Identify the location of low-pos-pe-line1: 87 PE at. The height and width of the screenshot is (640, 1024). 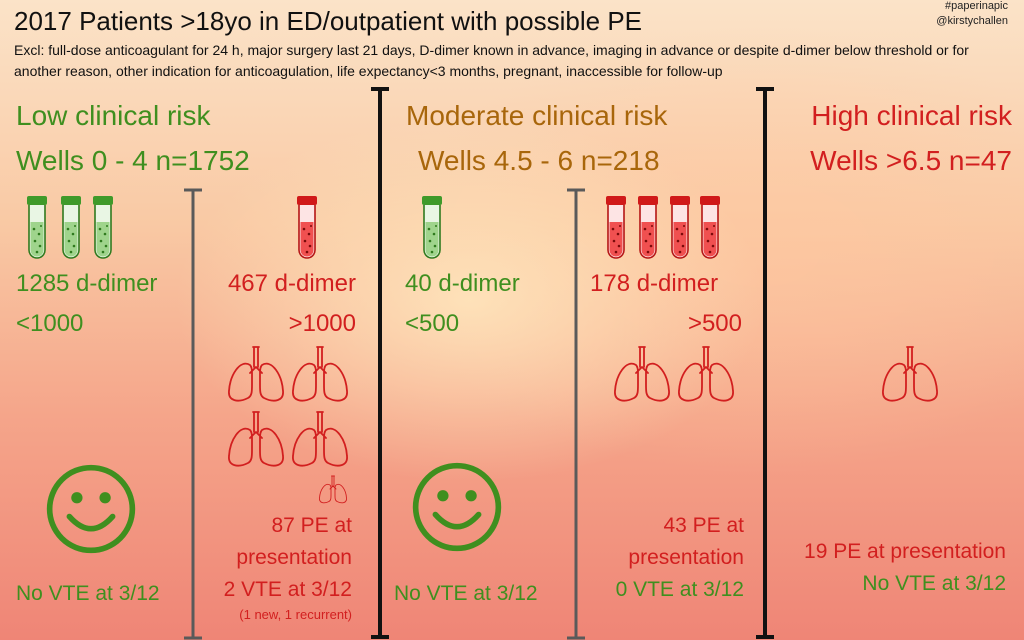
(311, 525).